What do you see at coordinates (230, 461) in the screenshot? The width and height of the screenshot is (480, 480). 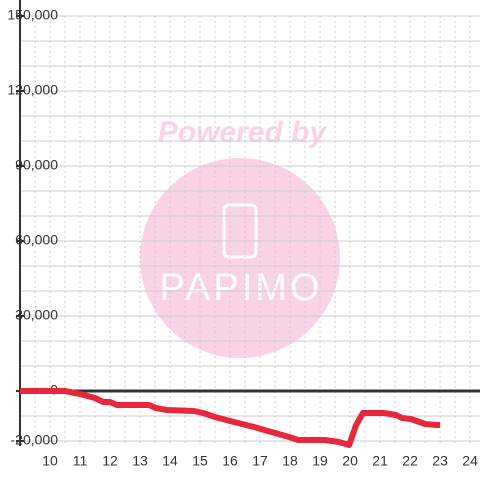 I see `x-tick-label: 16` at bounding box center [230, 461].